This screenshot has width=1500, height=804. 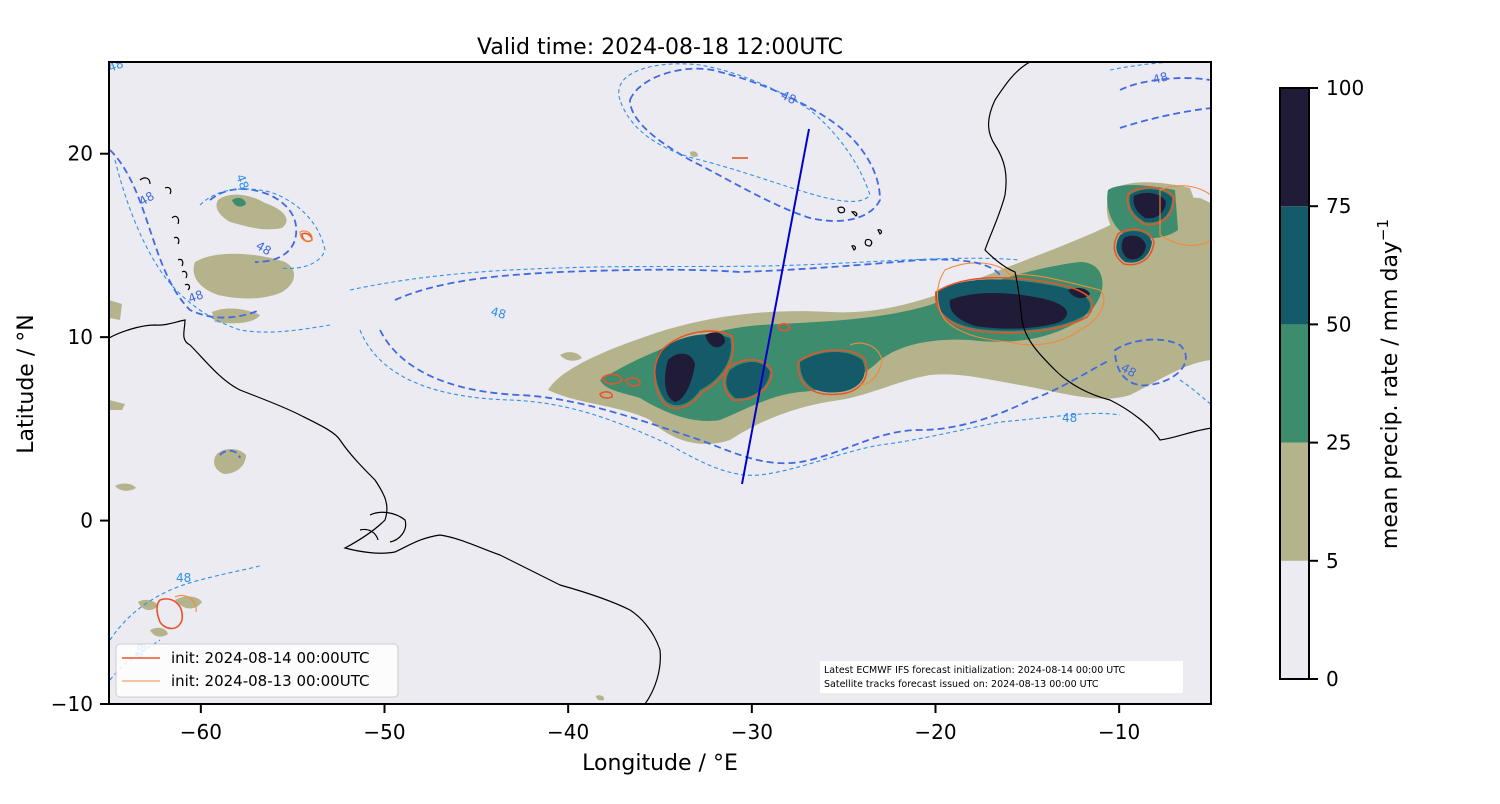 I want to click on colorbar-tick-label: 50, so click(x=1338, y=324).